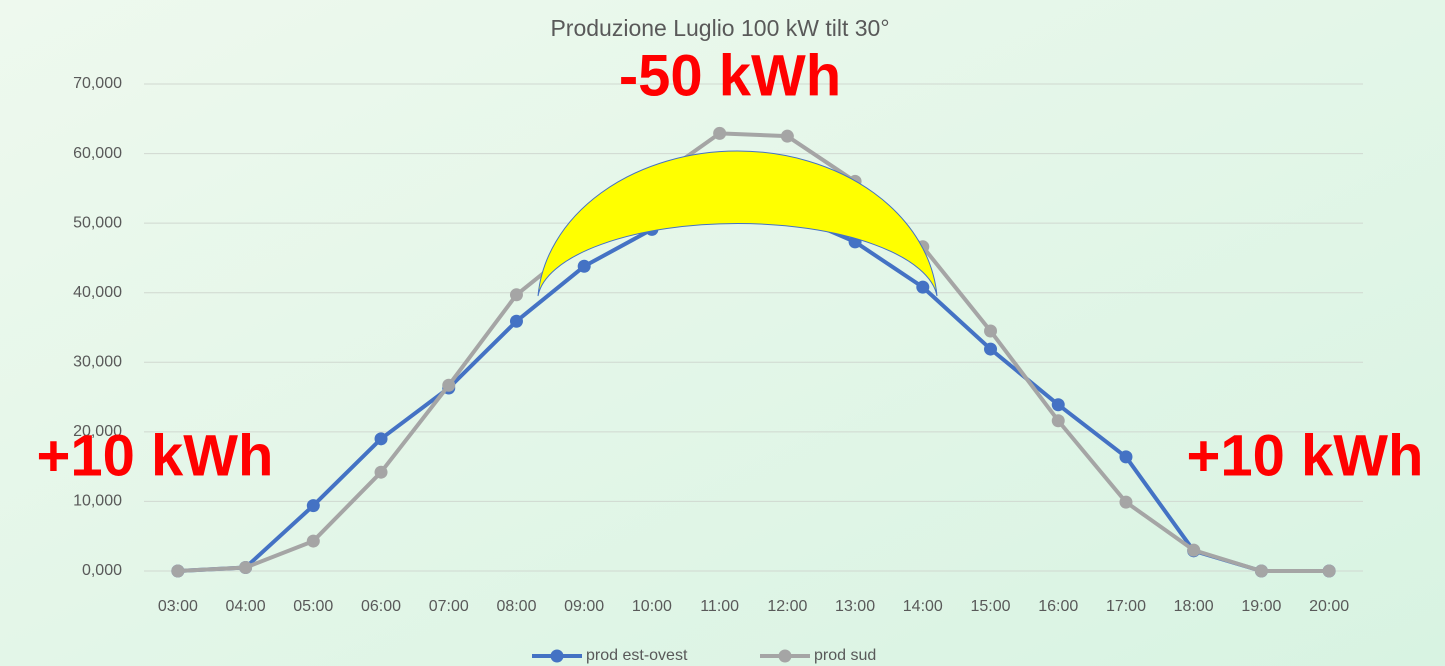  I want to click on x-tick-label: 16:00, so click(1058, 606).